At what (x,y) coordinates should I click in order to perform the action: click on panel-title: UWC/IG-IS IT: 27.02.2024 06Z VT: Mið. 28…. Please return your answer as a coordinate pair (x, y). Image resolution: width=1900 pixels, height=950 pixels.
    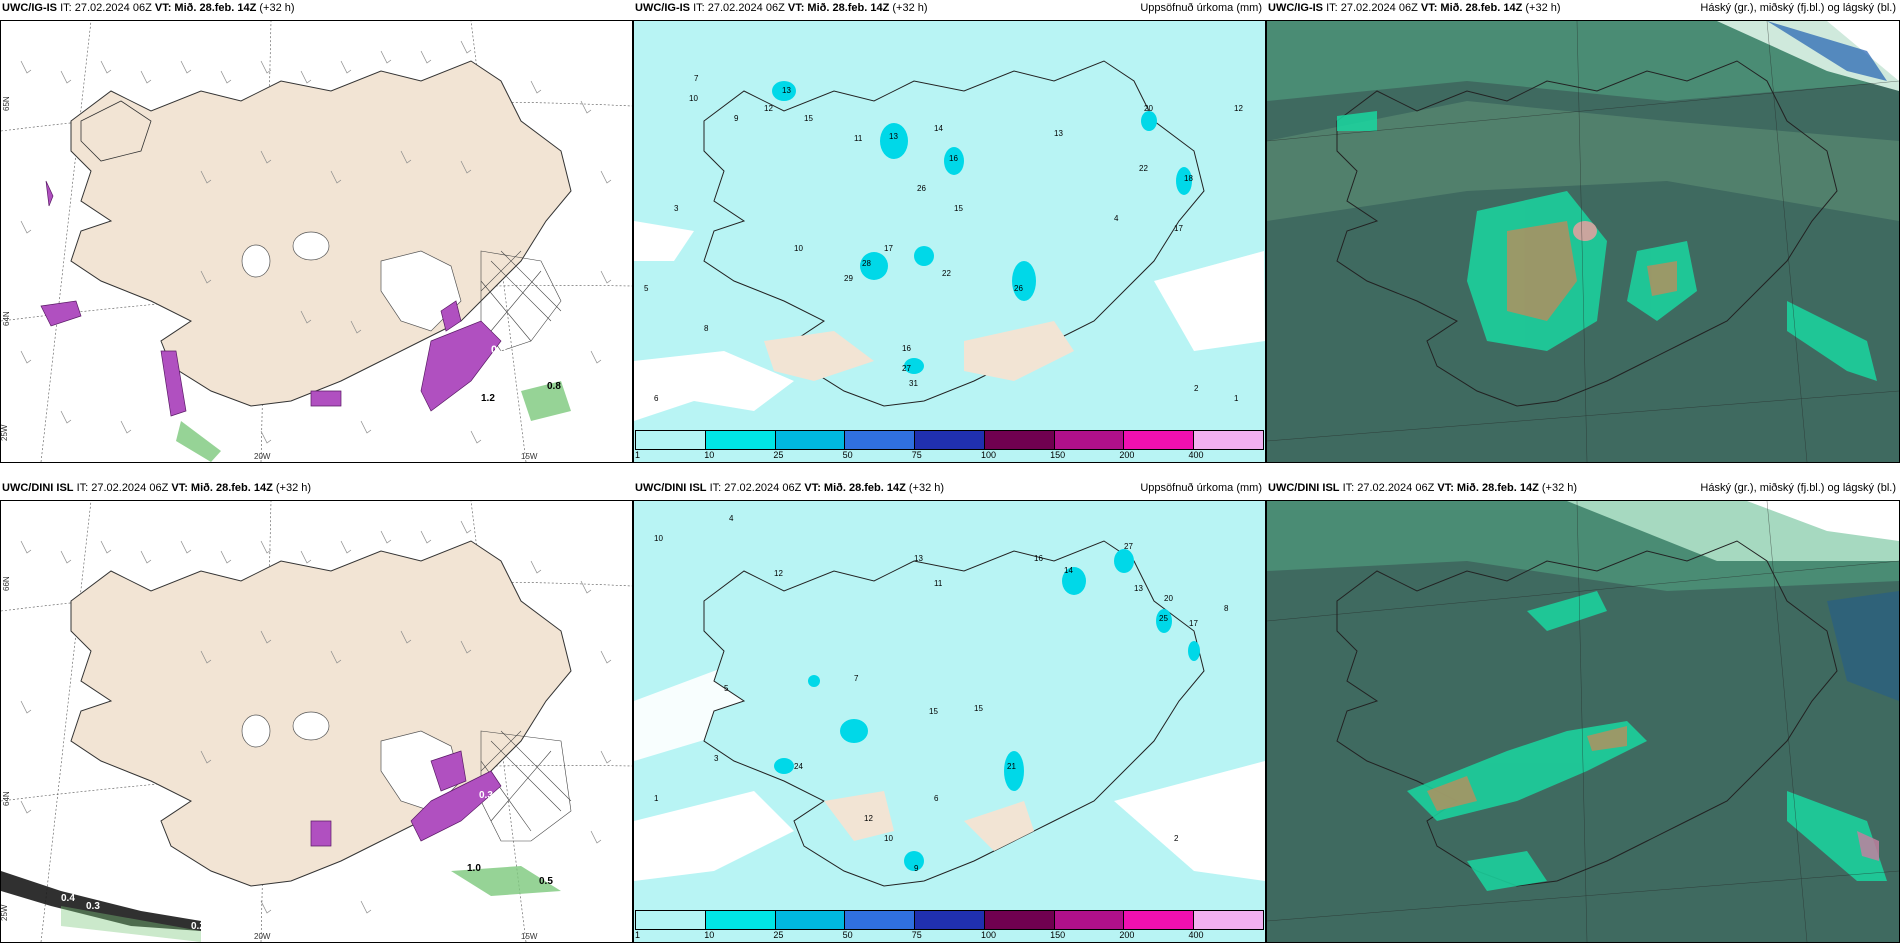
    Looking at the image, I should click on (1414, 8).